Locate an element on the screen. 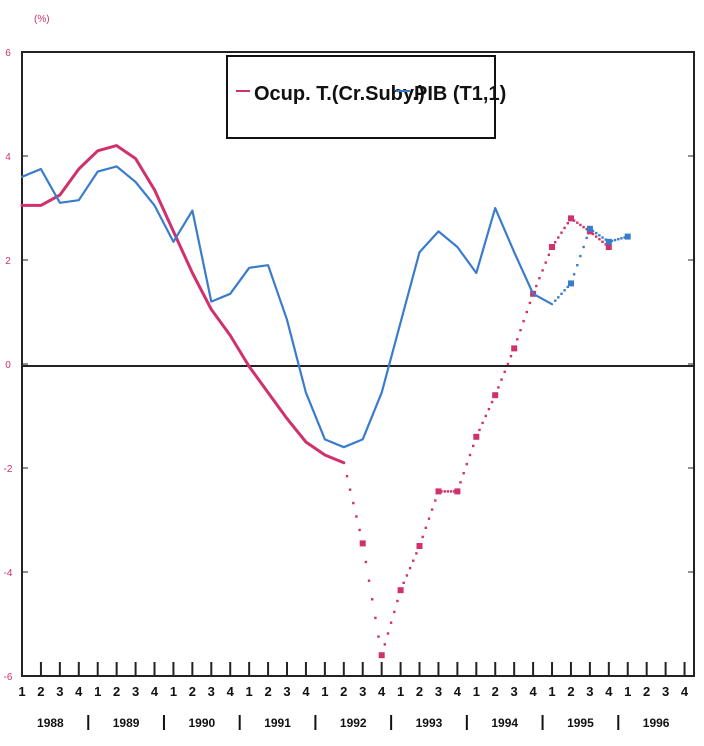  legend: Ocup. T.(Cr.Suby.) PIB (T1,1) is located at coordinates (366, 97).